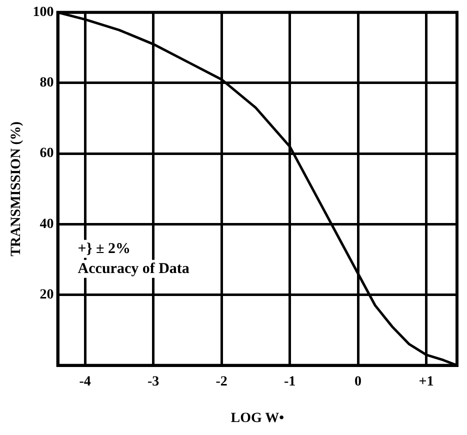  What do you see at coordinates (47, 224) in the screenshot?
I see `y-tick-label: 40` at bounding box center [47, 224].